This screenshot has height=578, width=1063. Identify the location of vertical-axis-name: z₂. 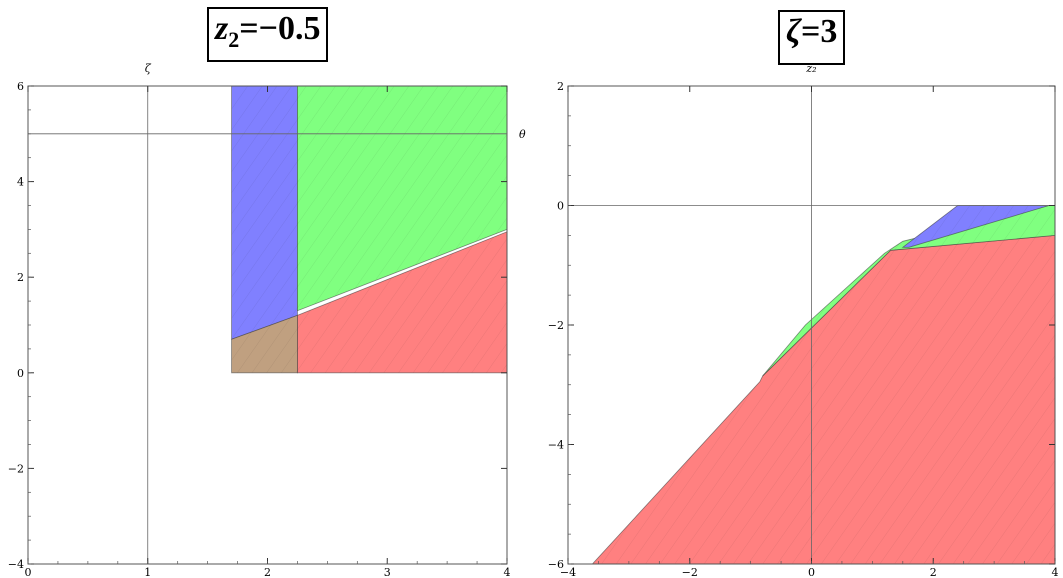
(810, 68).